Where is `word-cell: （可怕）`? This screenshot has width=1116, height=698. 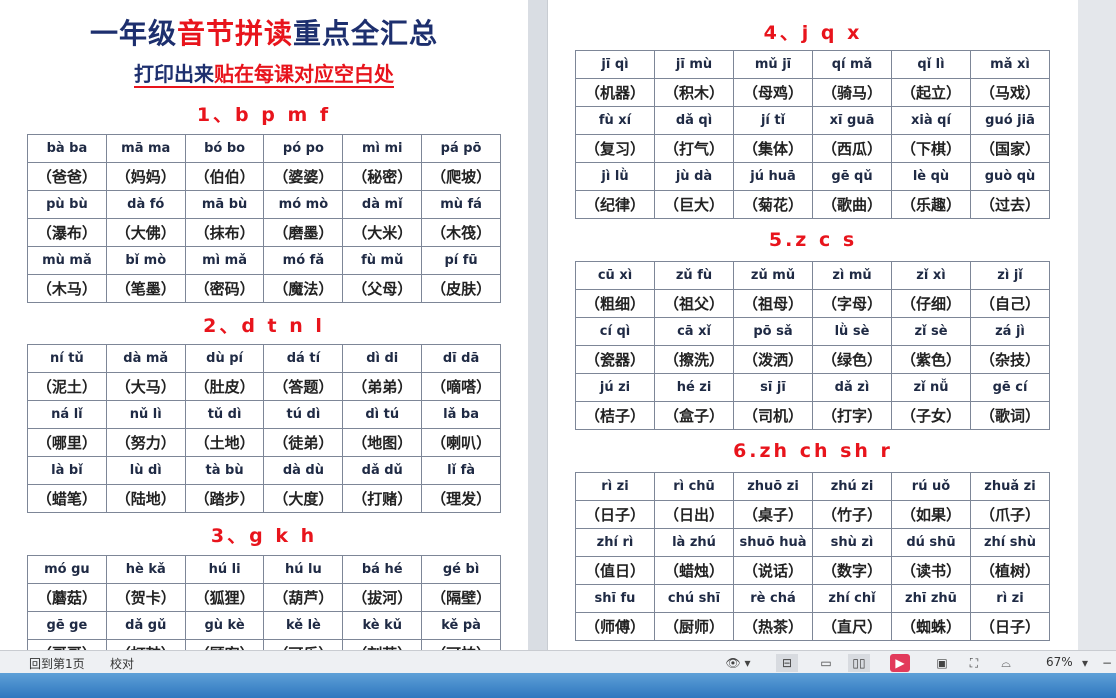 word-cell: （可怕） is located at coordinates (461, 644).